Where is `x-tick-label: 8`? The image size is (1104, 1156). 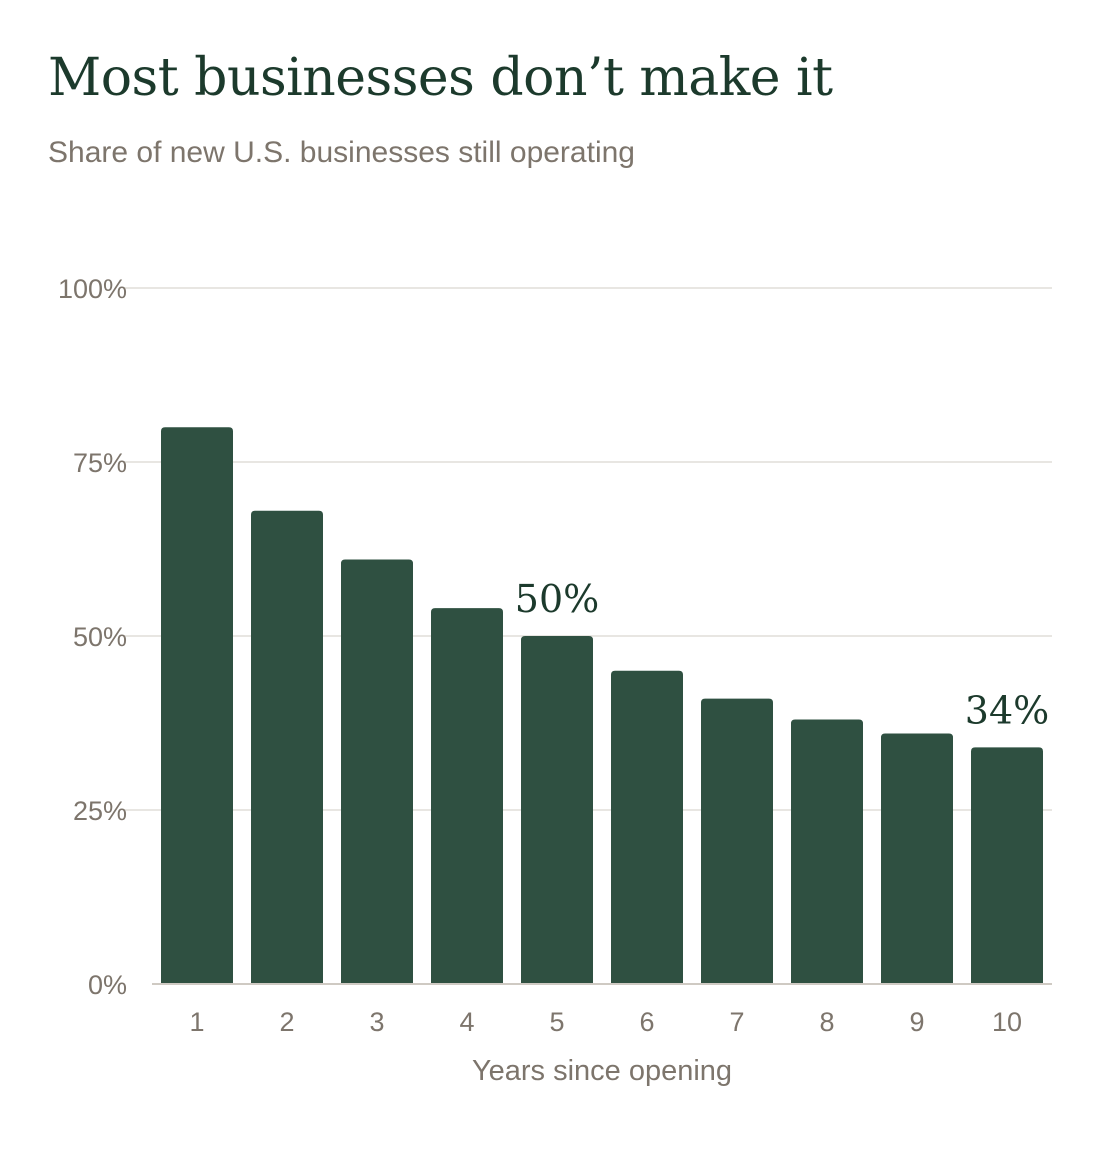
x-tick-label: 8 is located at coordinates (826, 1022).